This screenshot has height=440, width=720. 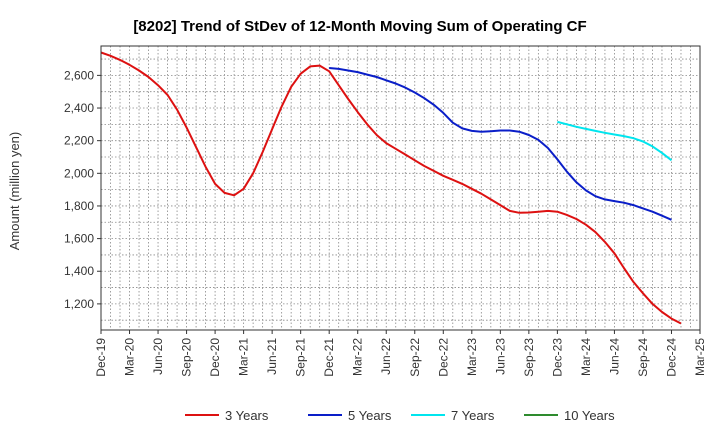 What do you see at coordinates (79, 206) in the screenshot?
I see `y-tick-label: 1,800` at bounding box center [79, 206].